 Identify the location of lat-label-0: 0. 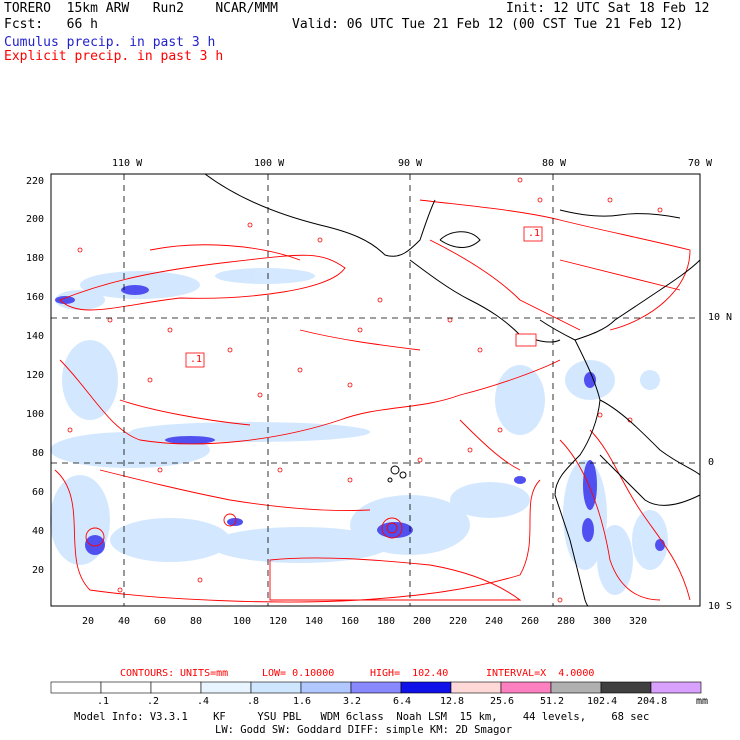
(711, 462).